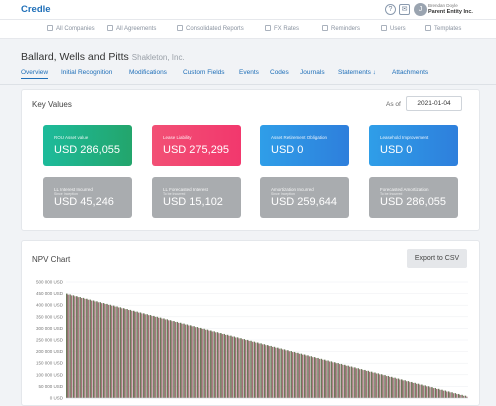 This screenshot has width=496, height=406. Describe the element at coordinates (35, 74) in the screenshot. I see `tab-overview: Overview` at that location.